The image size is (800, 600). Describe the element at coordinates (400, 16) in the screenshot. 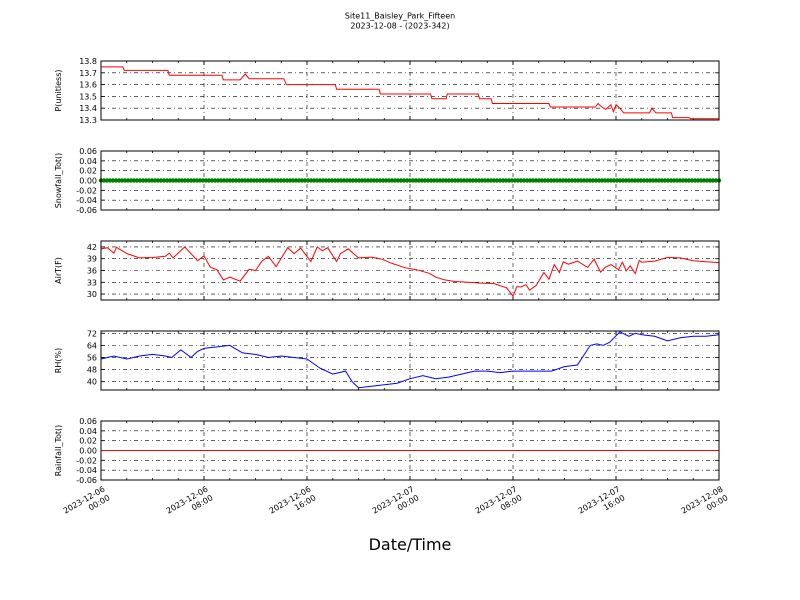

I see `chart-title: Site11_Baisley_Park_Fifteen` at that location.